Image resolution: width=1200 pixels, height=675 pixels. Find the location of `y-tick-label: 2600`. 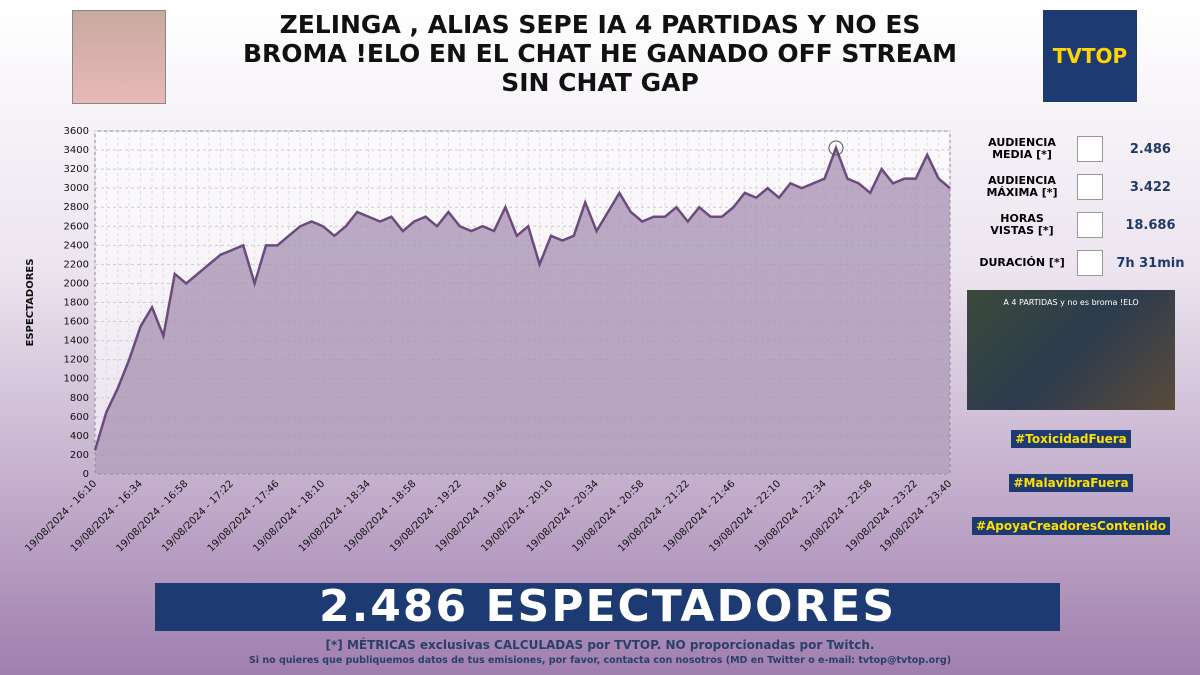

y-tick-label: 2600 is located at coordinates (76, 226).